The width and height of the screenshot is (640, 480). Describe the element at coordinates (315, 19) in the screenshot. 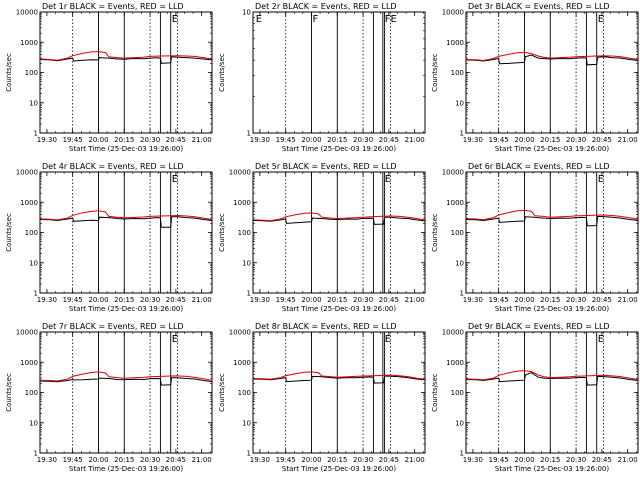

I see `event-marker-label: F` at that location.